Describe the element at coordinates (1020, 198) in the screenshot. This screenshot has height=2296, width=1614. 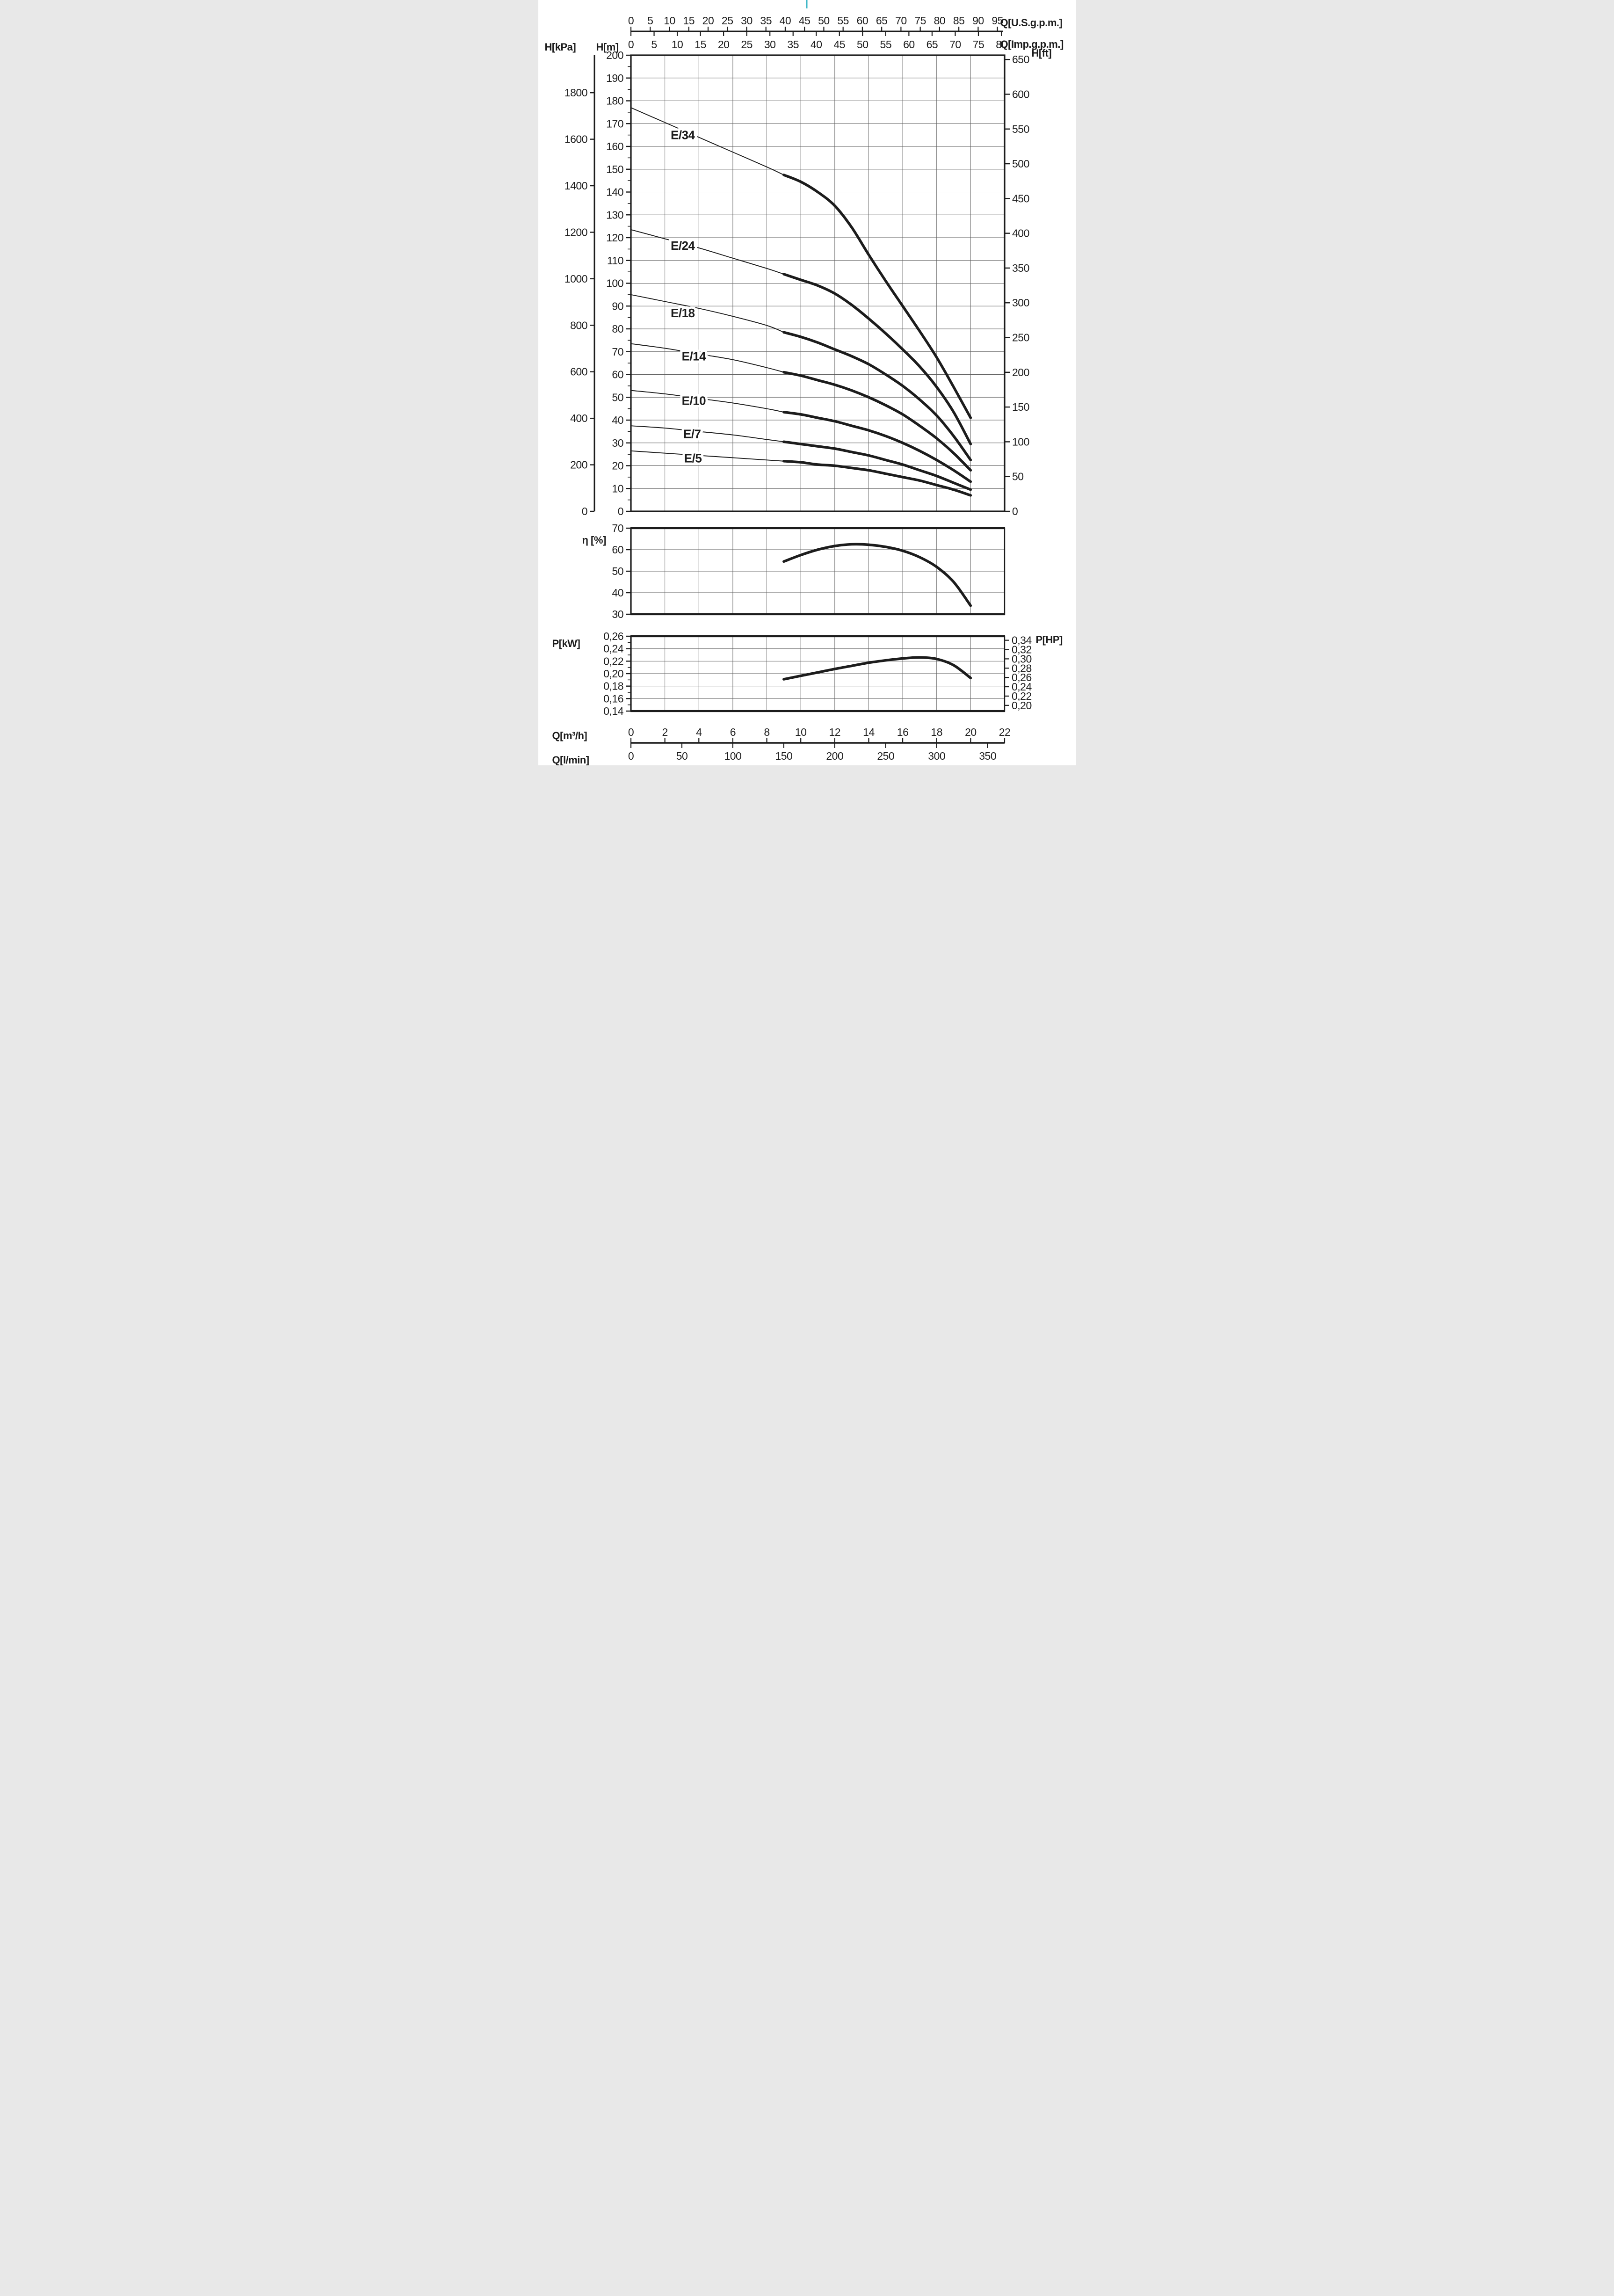
I see `svg-text: 450` at that location.